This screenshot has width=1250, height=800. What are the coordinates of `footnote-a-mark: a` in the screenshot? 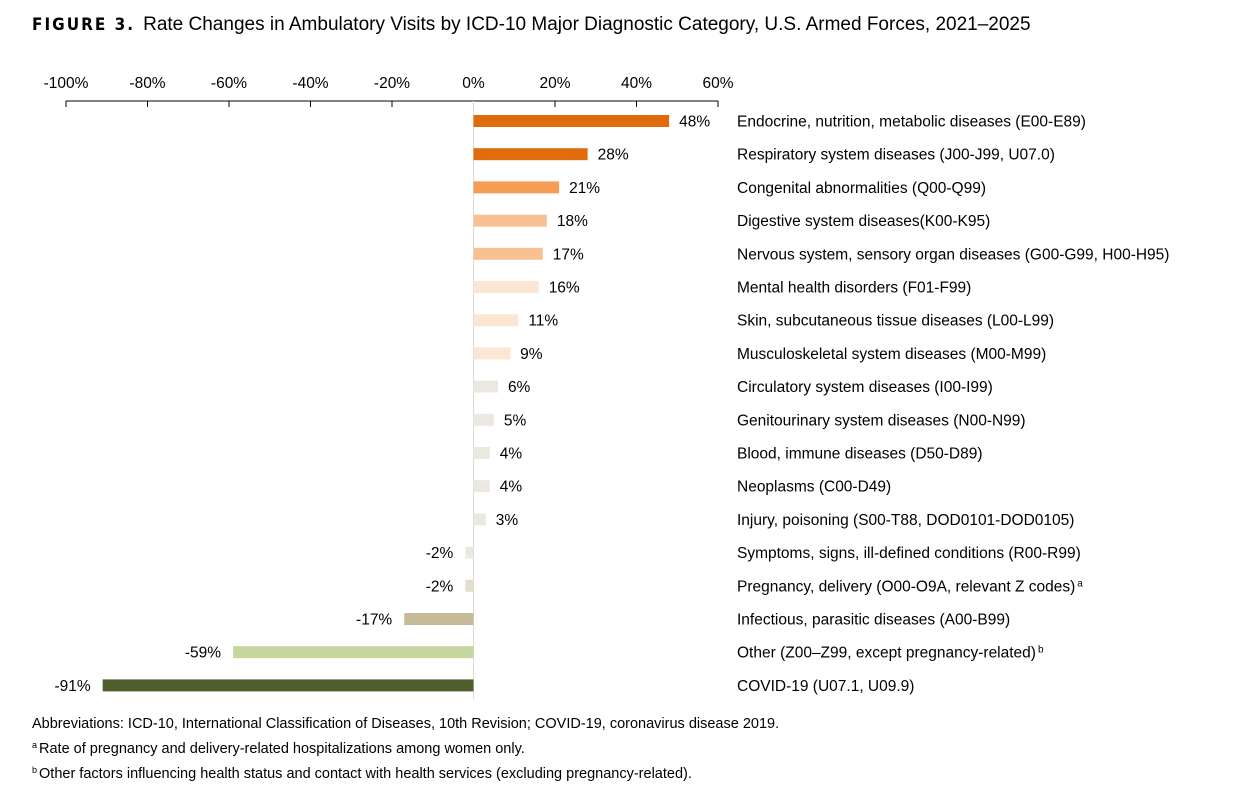 It's located at (35, 745).